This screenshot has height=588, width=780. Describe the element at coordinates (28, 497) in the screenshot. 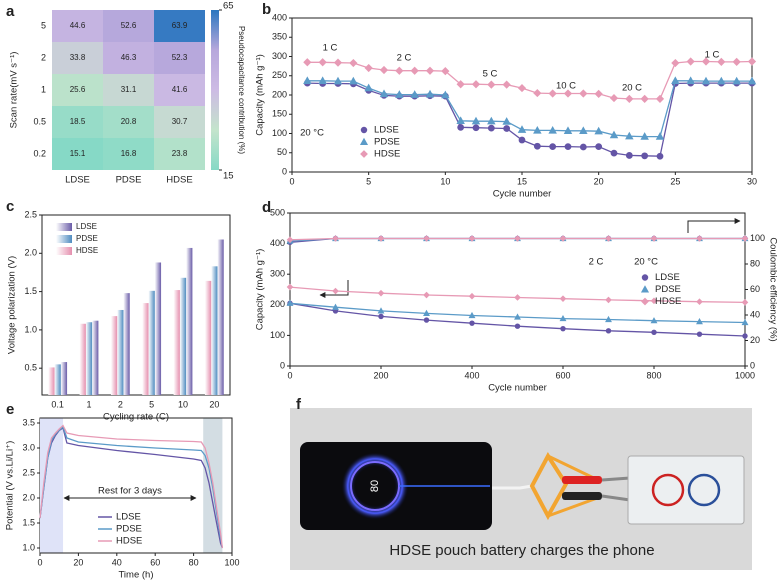

I see `y-tick-label: 2.0` at that location.